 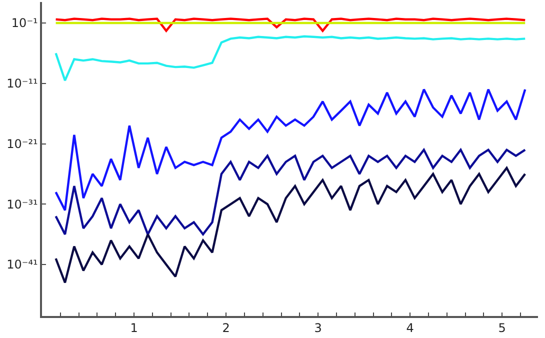 I want to click on y-tick-label: 10⁻³¹, so click(x=22, y=204).